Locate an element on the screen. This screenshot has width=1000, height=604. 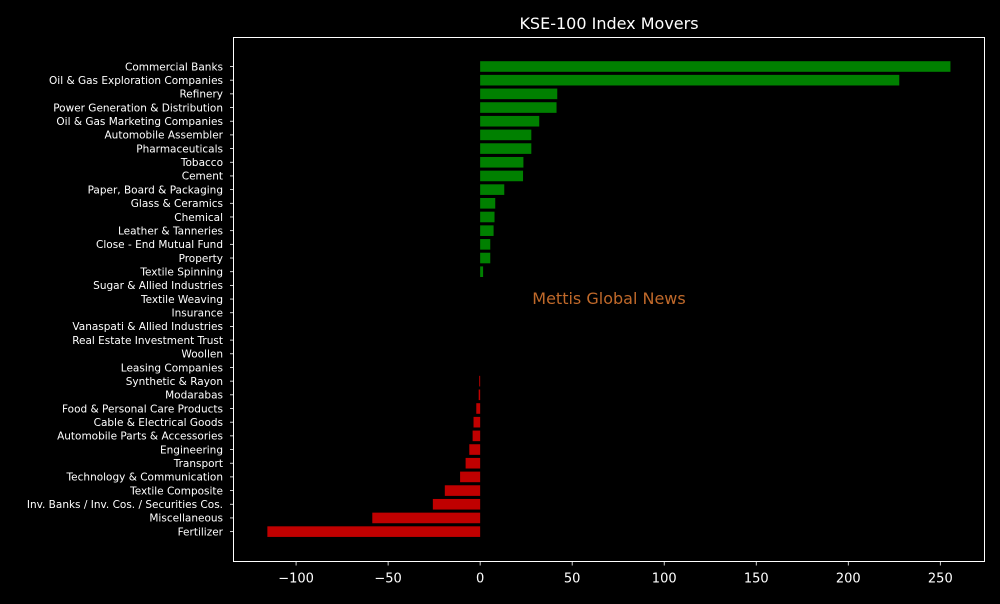
category-label: Vanaspati & Allied Industries is located at coordinates (147, 327).